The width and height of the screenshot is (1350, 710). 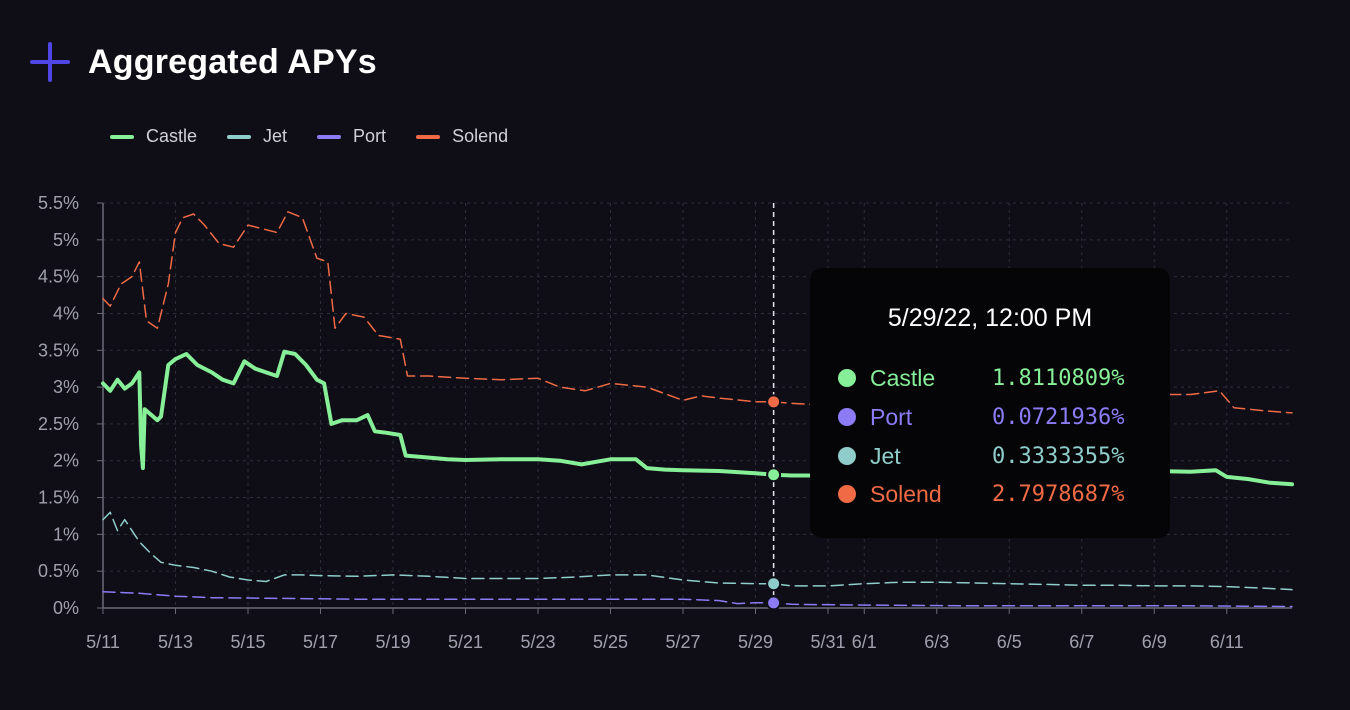 What do you see at coordinates (1154, 642) in the screenshot?
I see `x-tick-label: 6/9` at bounding box center [1154, 642].